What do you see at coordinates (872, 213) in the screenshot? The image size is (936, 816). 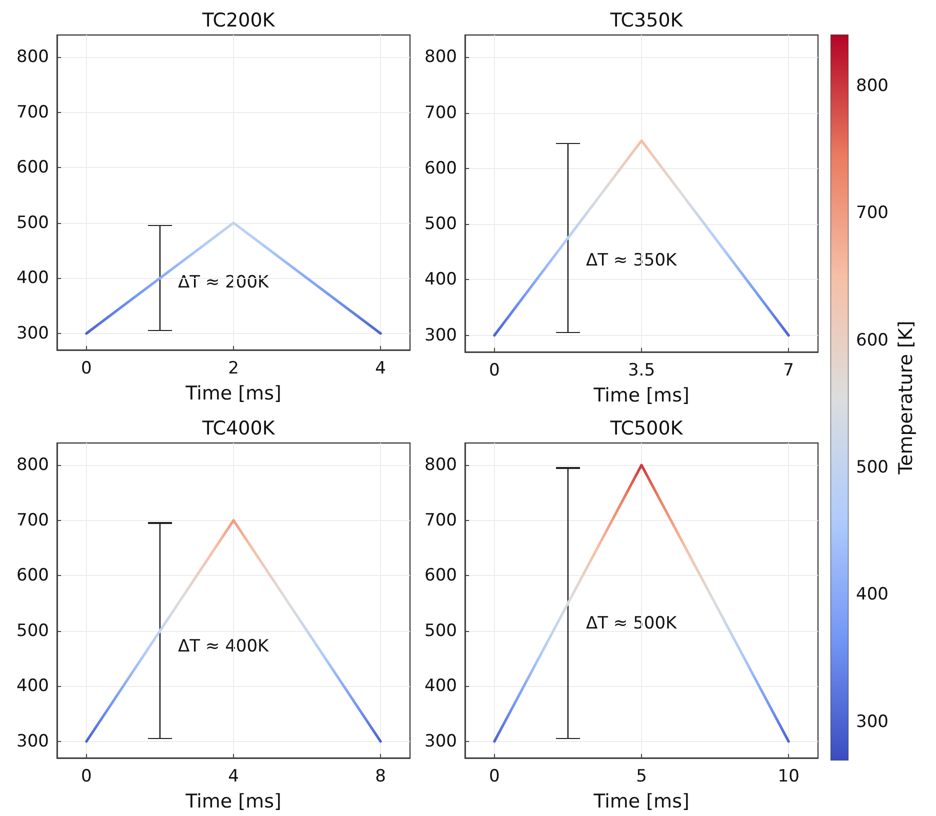 I see `color-bar-label: 700` at bounding box center [872, 213].